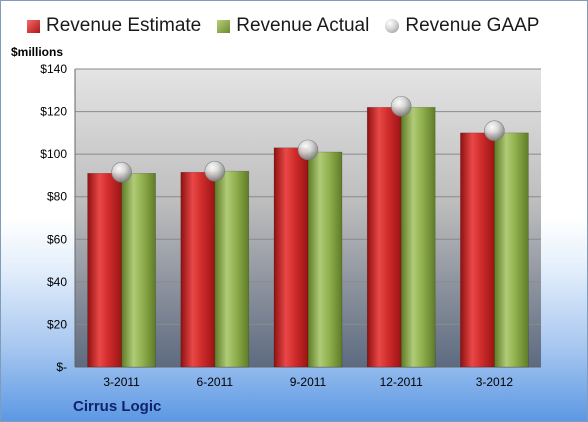 Image resolution: width=588 pixels, height=422 pixels. I want to click on legend-item-gaap: Revenue GAAP, so click(462, 26).